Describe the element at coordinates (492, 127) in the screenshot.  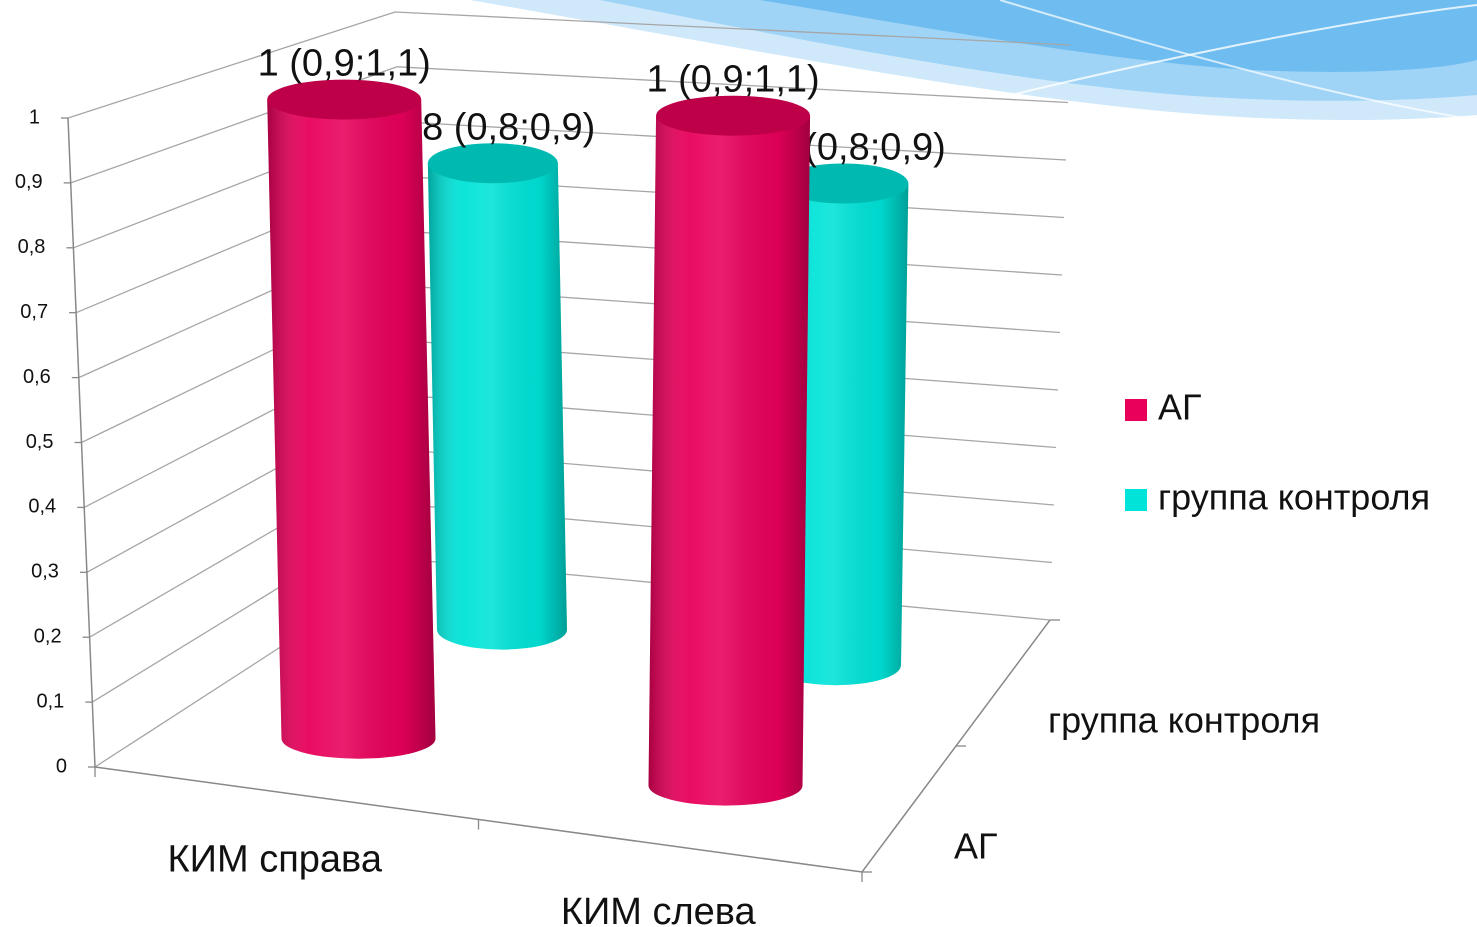
I see `value-label: 0,8 (0,8;0,9)` at that location.